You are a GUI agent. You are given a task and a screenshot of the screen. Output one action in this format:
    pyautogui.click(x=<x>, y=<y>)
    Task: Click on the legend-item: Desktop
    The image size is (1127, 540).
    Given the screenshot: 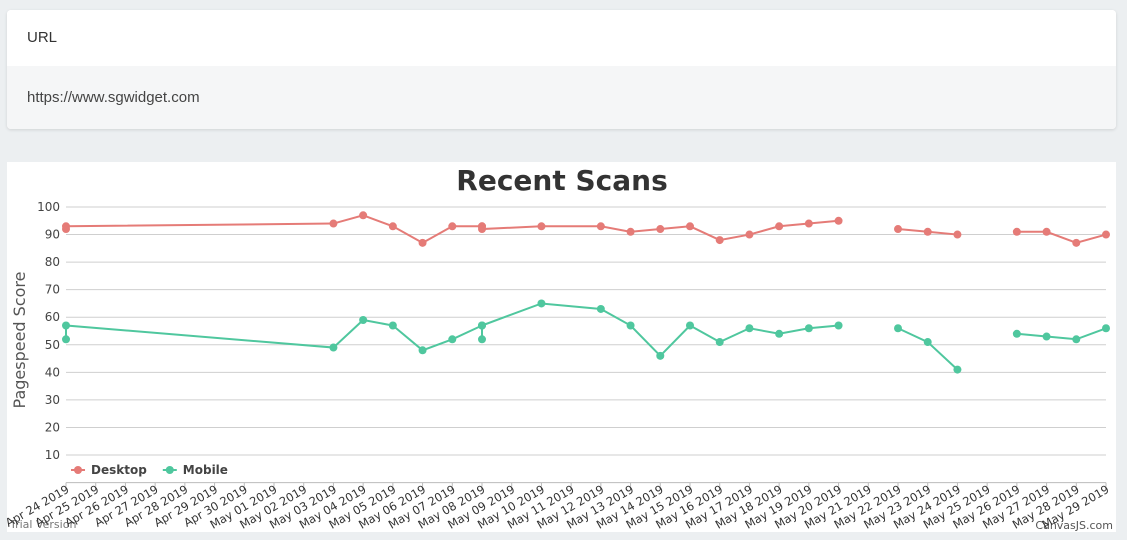 What is the action you would take?
    pyautogui.click(x=109, y=470)
    